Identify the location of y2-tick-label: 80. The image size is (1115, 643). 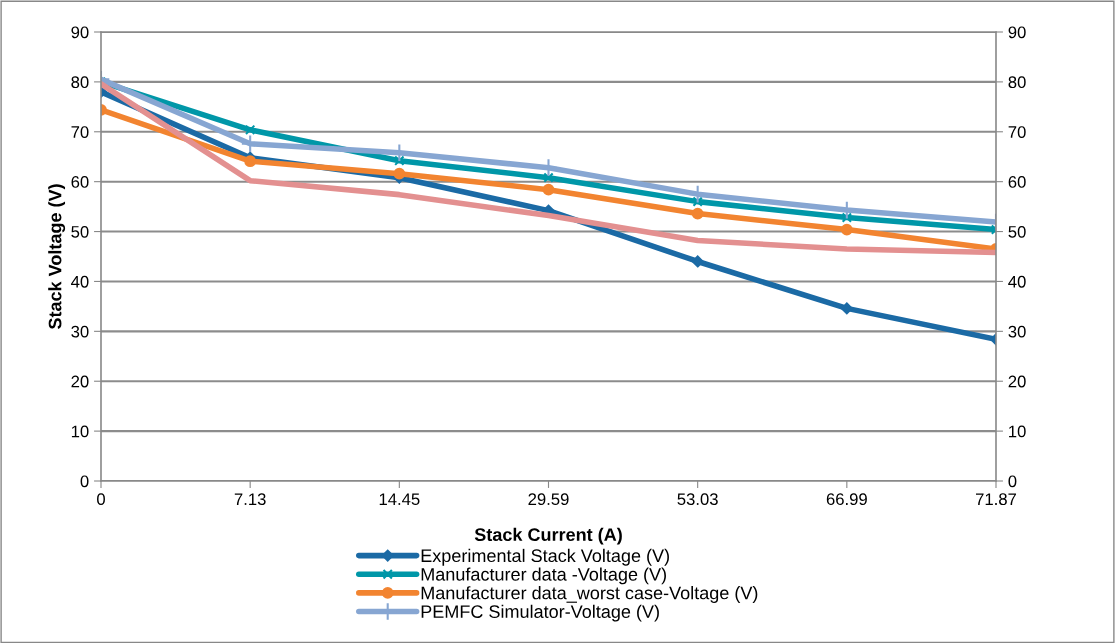
(1017, 82).